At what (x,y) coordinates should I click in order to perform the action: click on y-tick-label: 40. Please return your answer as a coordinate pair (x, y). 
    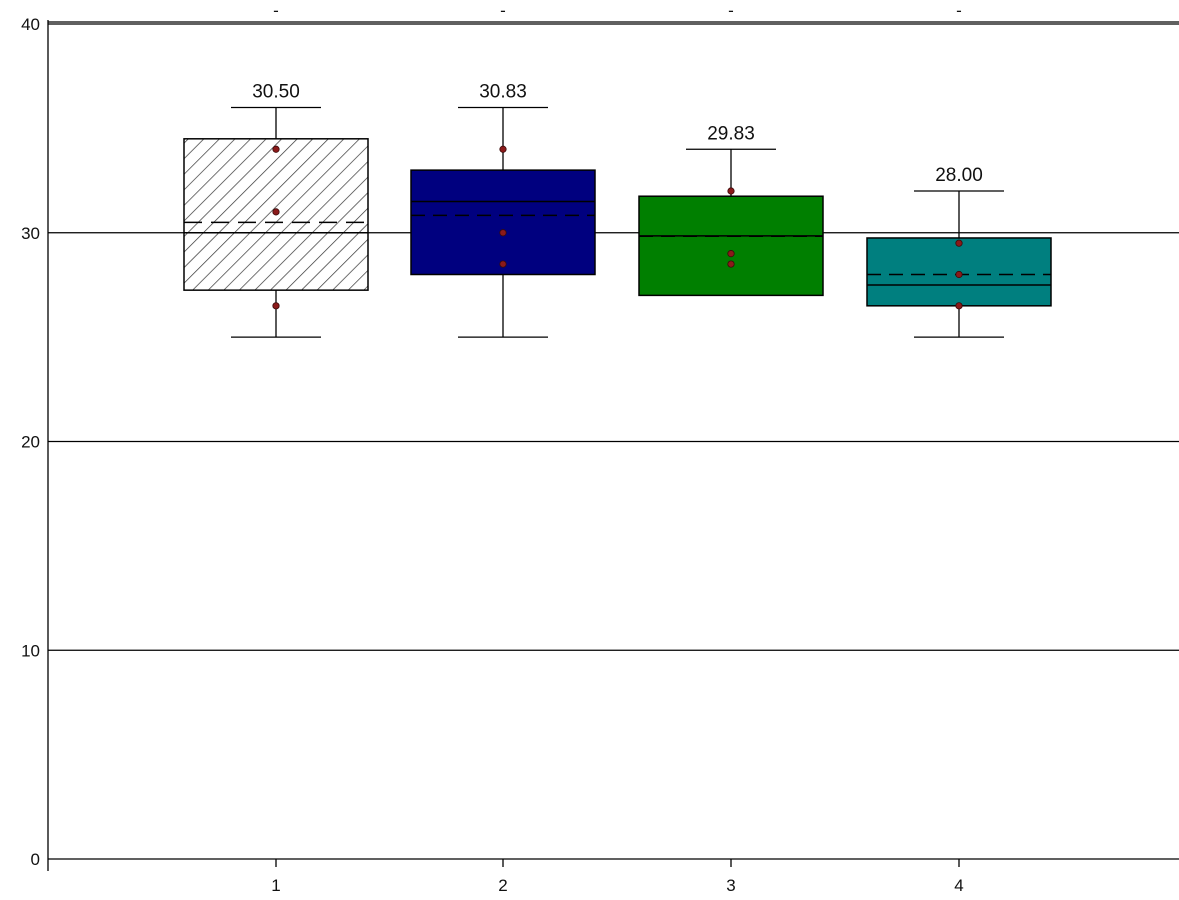
    Looking at the image, I should click on (30, 24).